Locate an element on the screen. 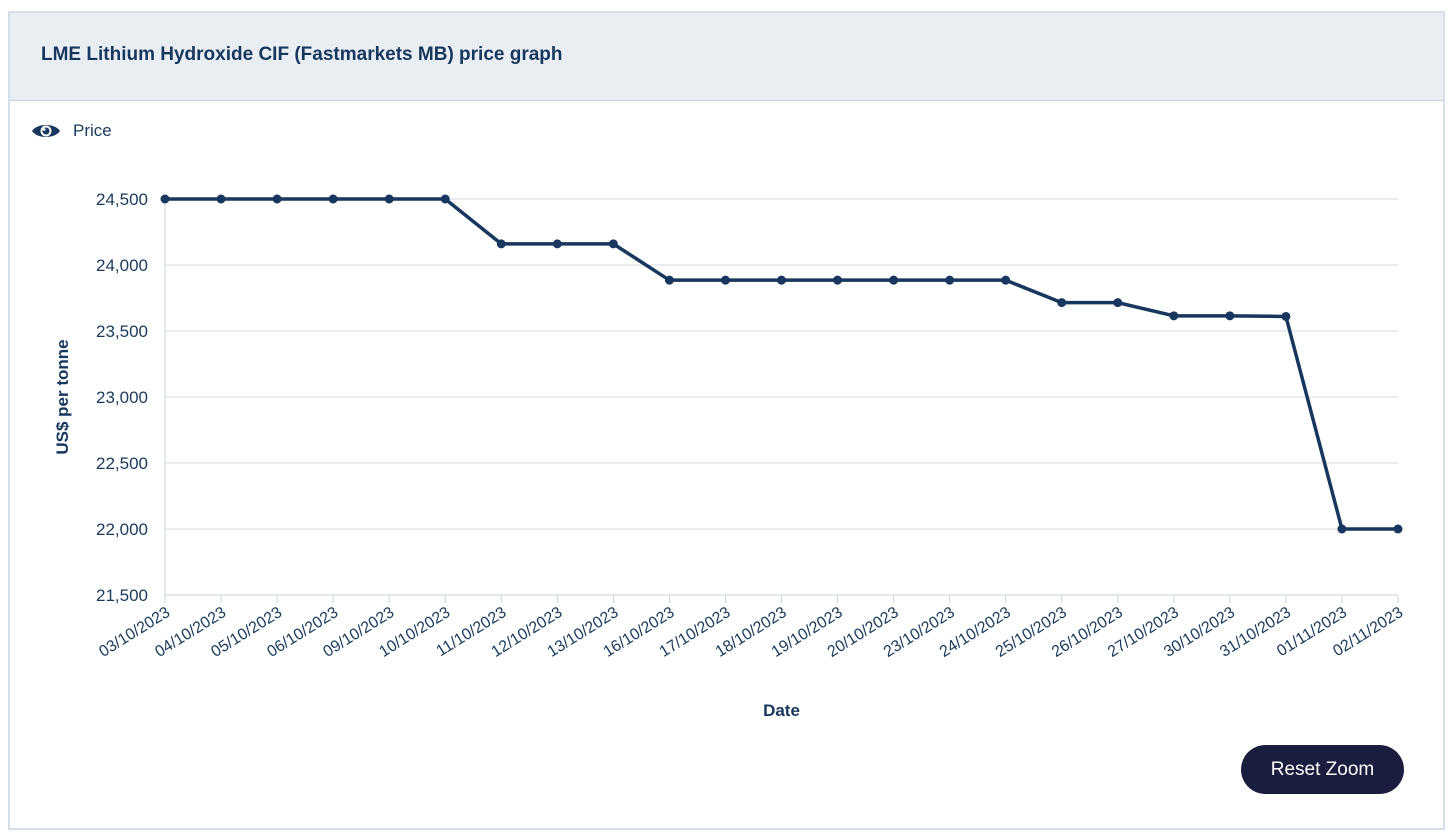 This screenshot has width=1453, height=838. reset-zoom-button: Reset Zoom is located at coordinates (1322, 769).